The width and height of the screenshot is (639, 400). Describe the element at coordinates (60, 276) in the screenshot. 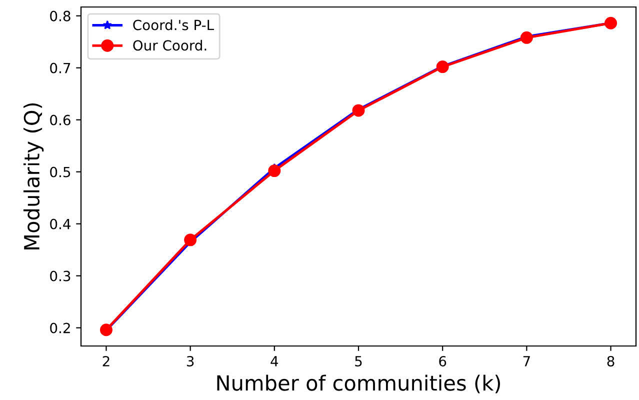

I see `y-tick-label: 0.3` at that location.